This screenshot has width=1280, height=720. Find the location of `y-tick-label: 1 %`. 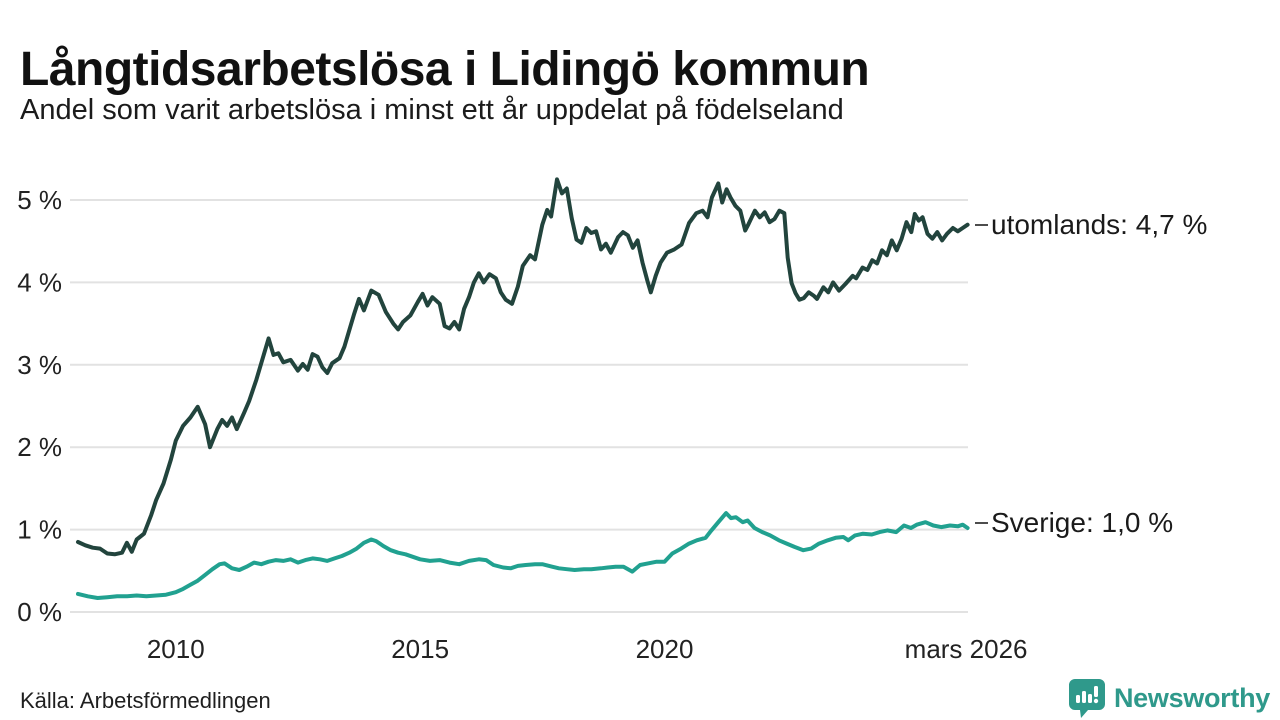

y-tick-label: 1 % is located at coordinates (39, 530).